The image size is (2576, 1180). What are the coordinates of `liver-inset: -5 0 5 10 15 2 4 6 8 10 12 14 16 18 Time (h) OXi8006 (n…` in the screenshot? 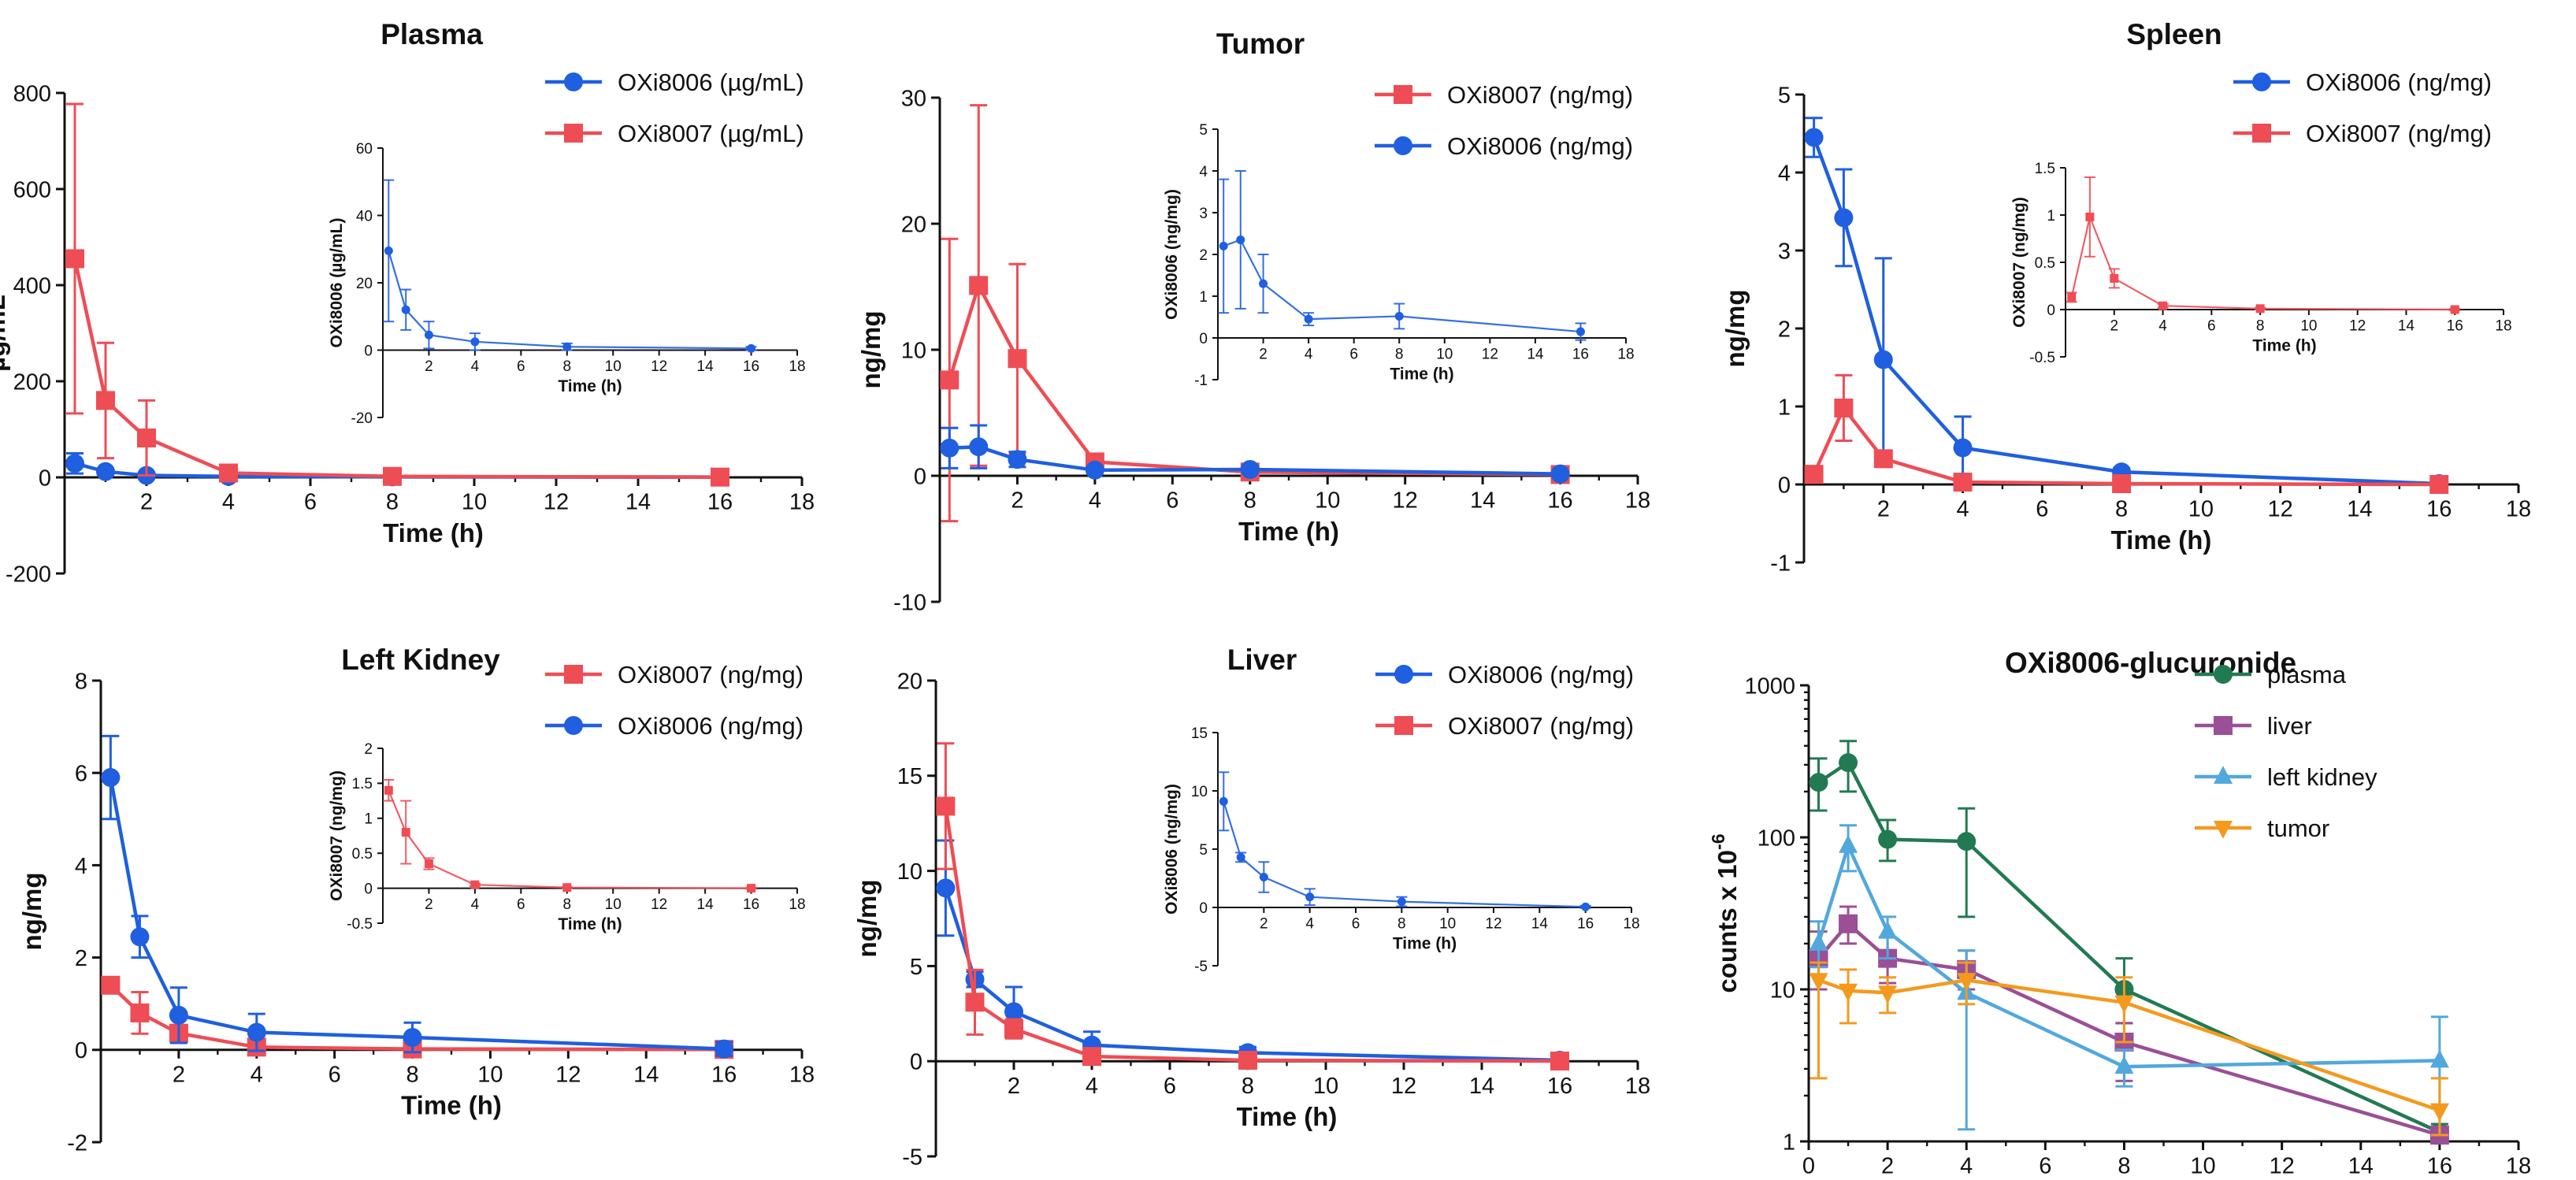 It's located at (1401, 850).